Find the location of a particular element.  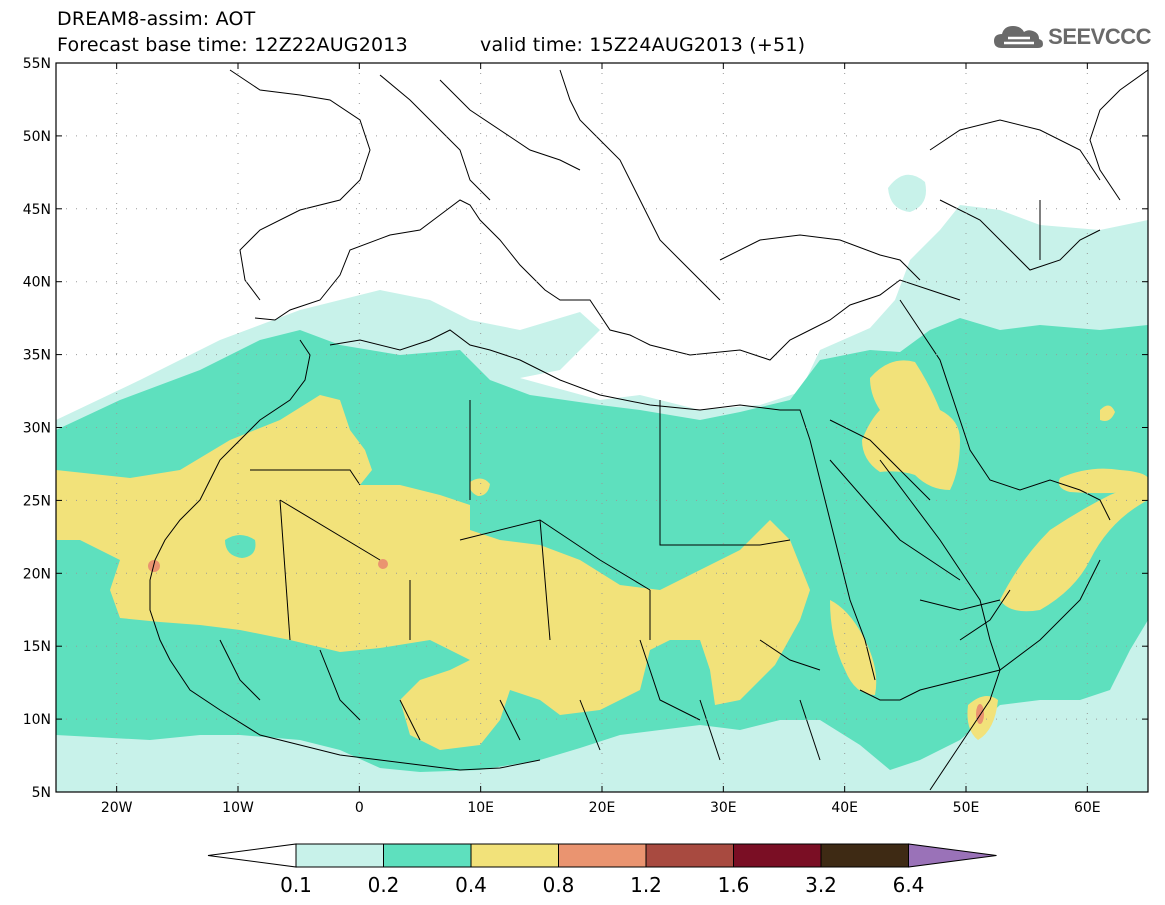

latitude-label: 20N is located at coordinates (37, 574).